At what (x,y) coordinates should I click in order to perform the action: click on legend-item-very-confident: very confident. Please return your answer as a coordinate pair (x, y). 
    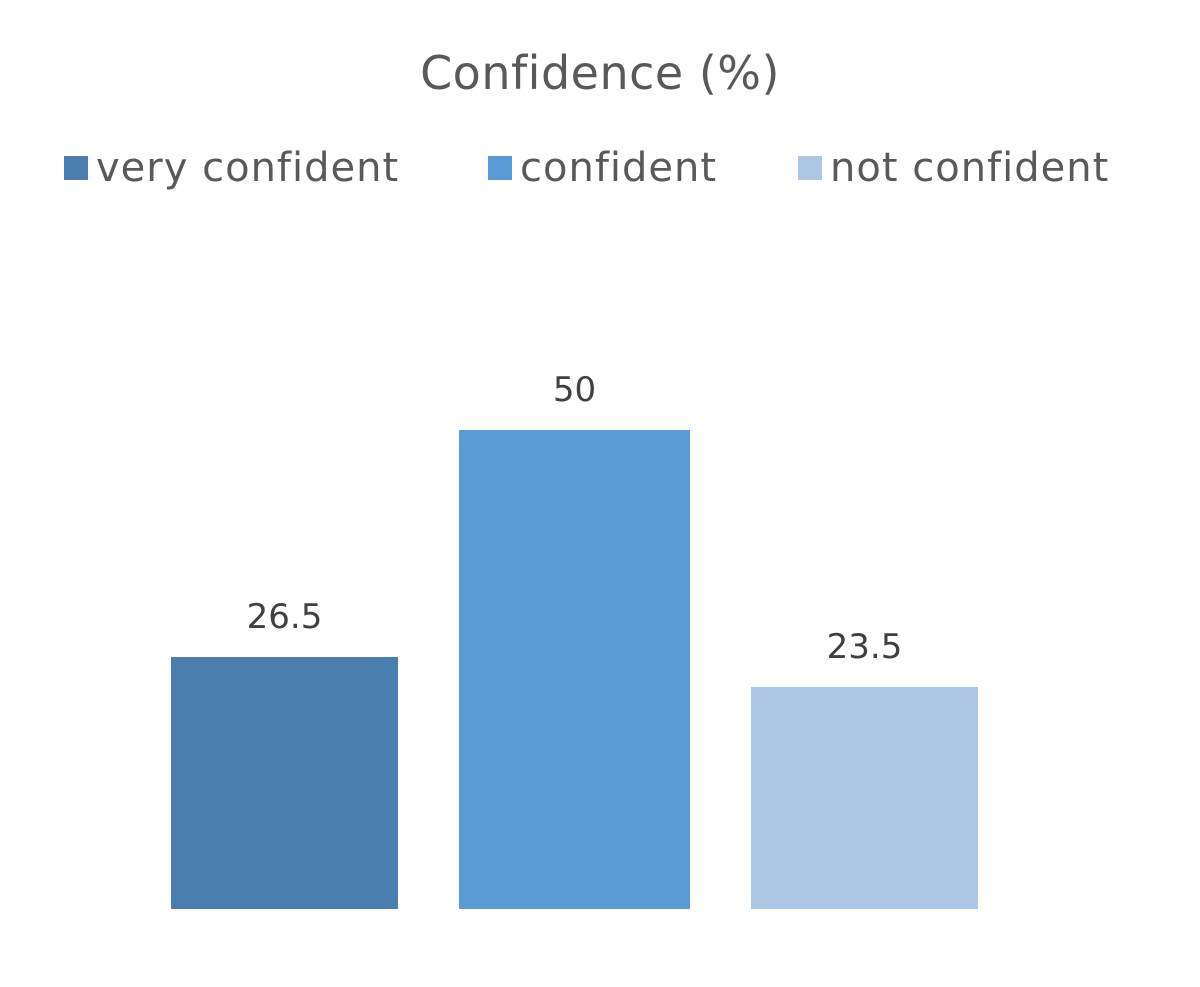
    Looking at the image, I should click on (231, 168).